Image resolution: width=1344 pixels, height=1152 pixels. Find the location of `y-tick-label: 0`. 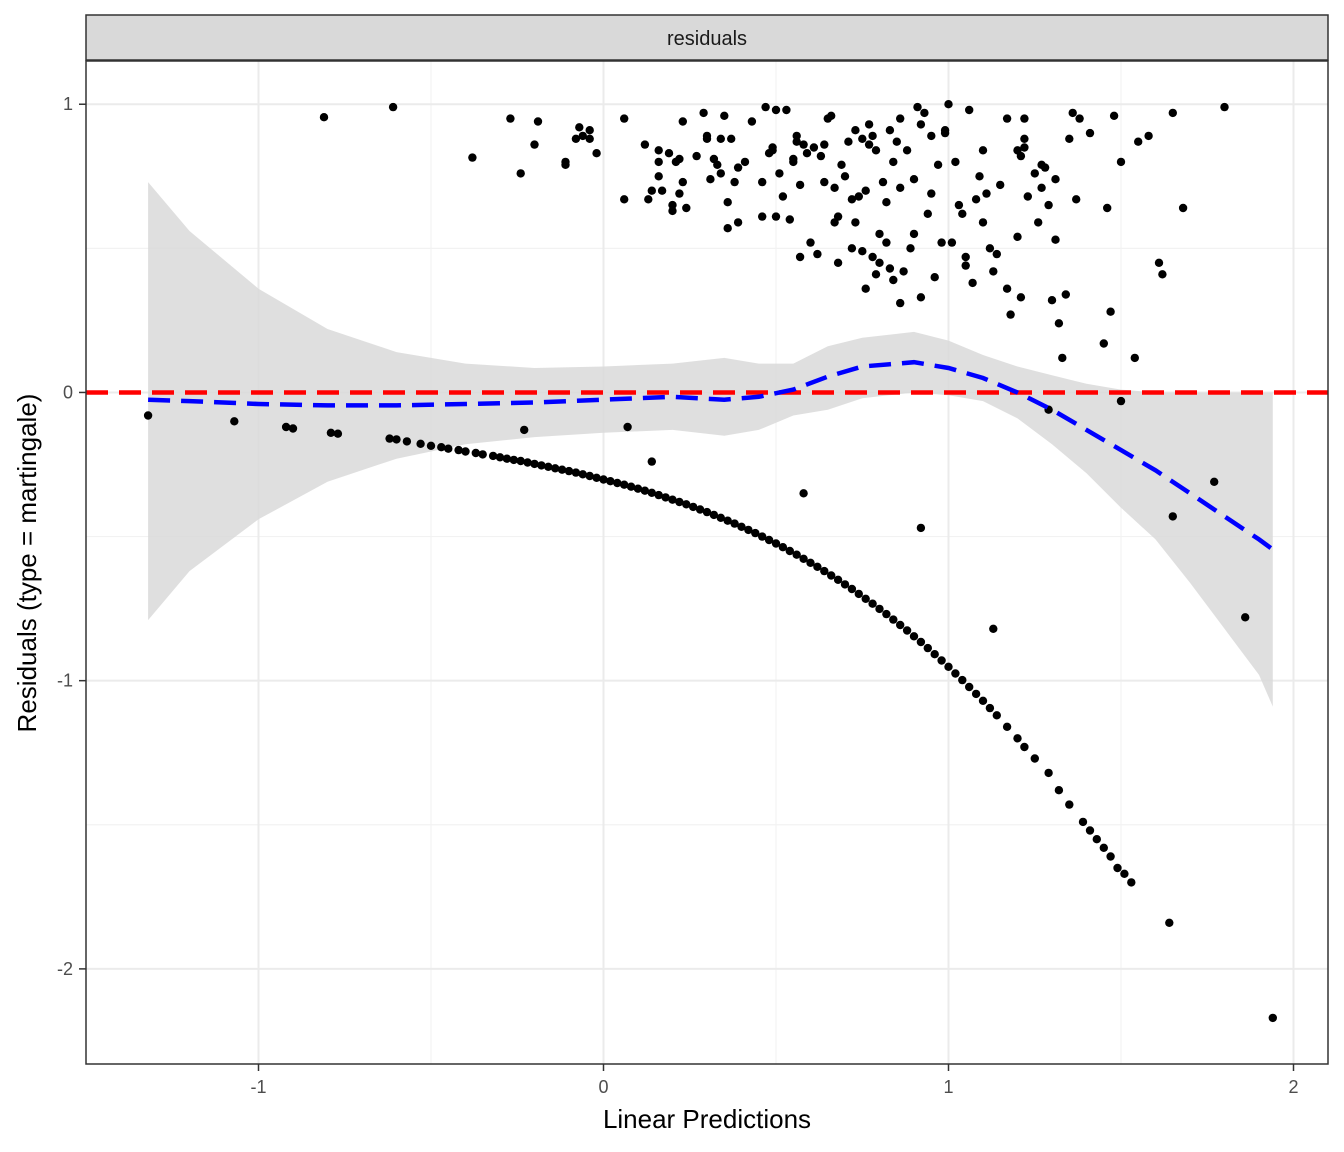

y-tick-label: 0 is located at coordinates (68, 392).